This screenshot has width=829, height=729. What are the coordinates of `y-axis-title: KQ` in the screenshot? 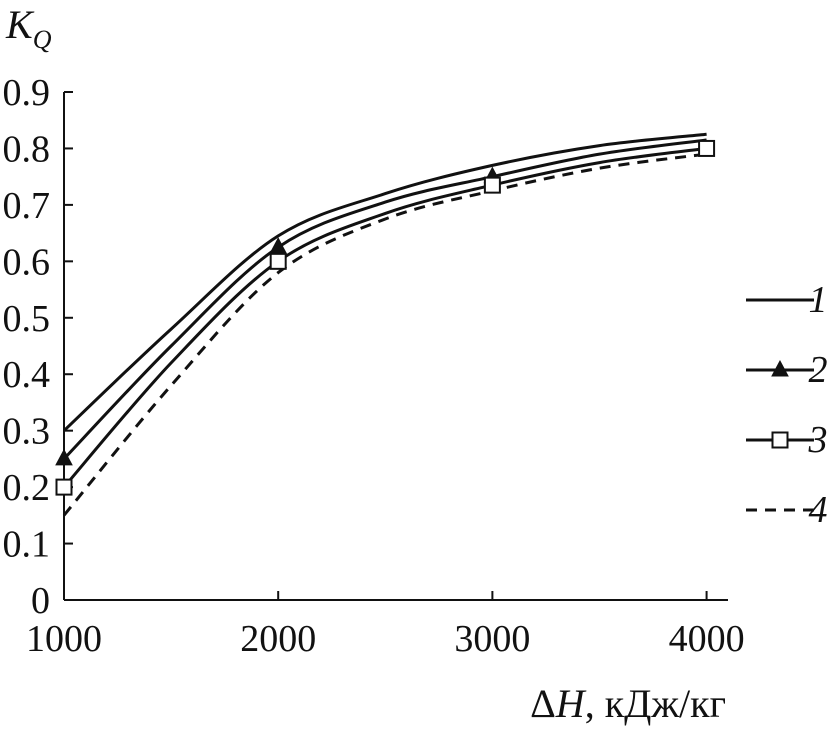 It's located at (28, 28).